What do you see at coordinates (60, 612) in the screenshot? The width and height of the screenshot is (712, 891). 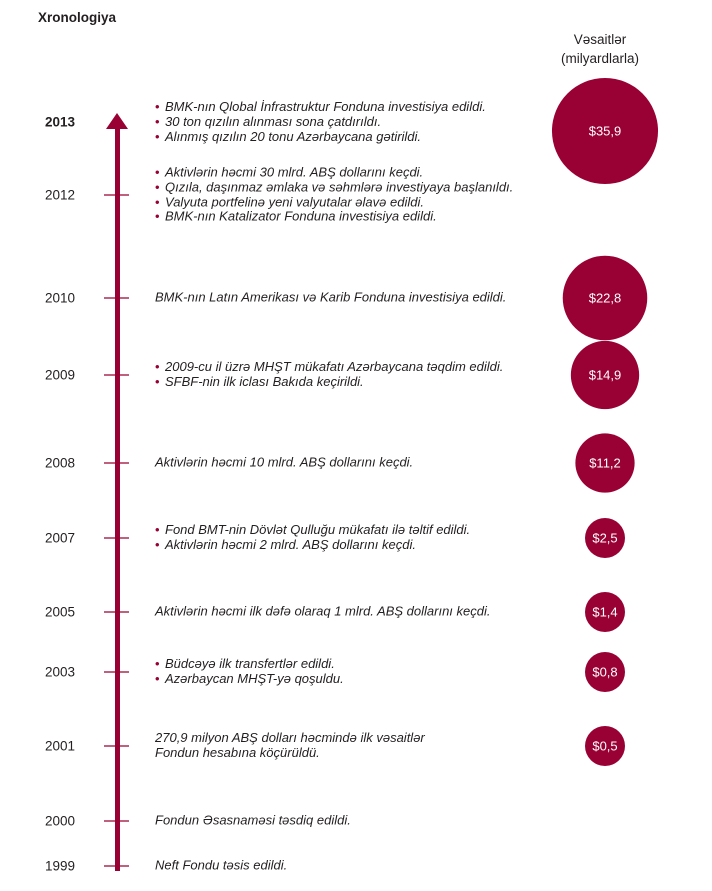 I see `year-label: 2005` at bounding box center [60, 612].